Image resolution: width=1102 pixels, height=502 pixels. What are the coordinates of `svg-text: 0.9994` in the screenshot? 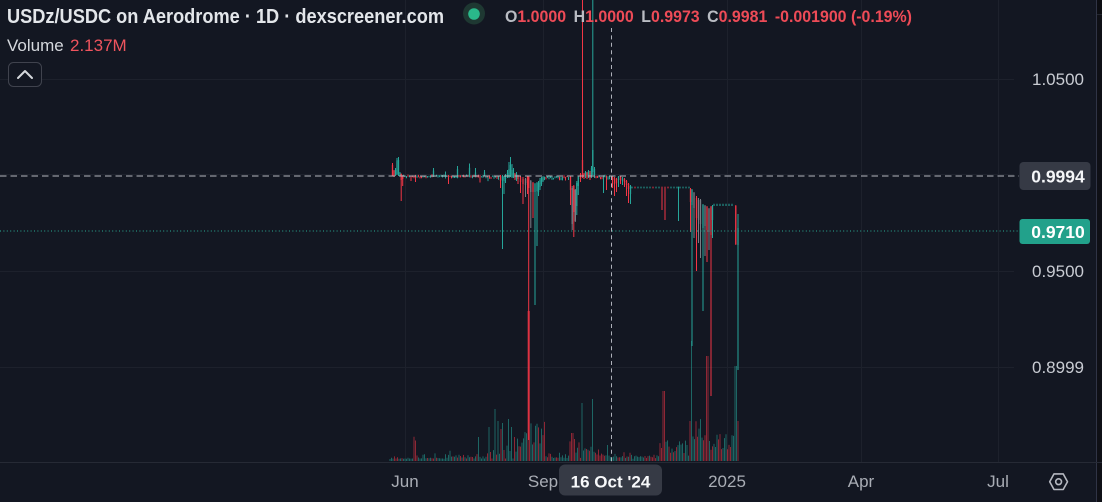 It's located at (1058, 177).